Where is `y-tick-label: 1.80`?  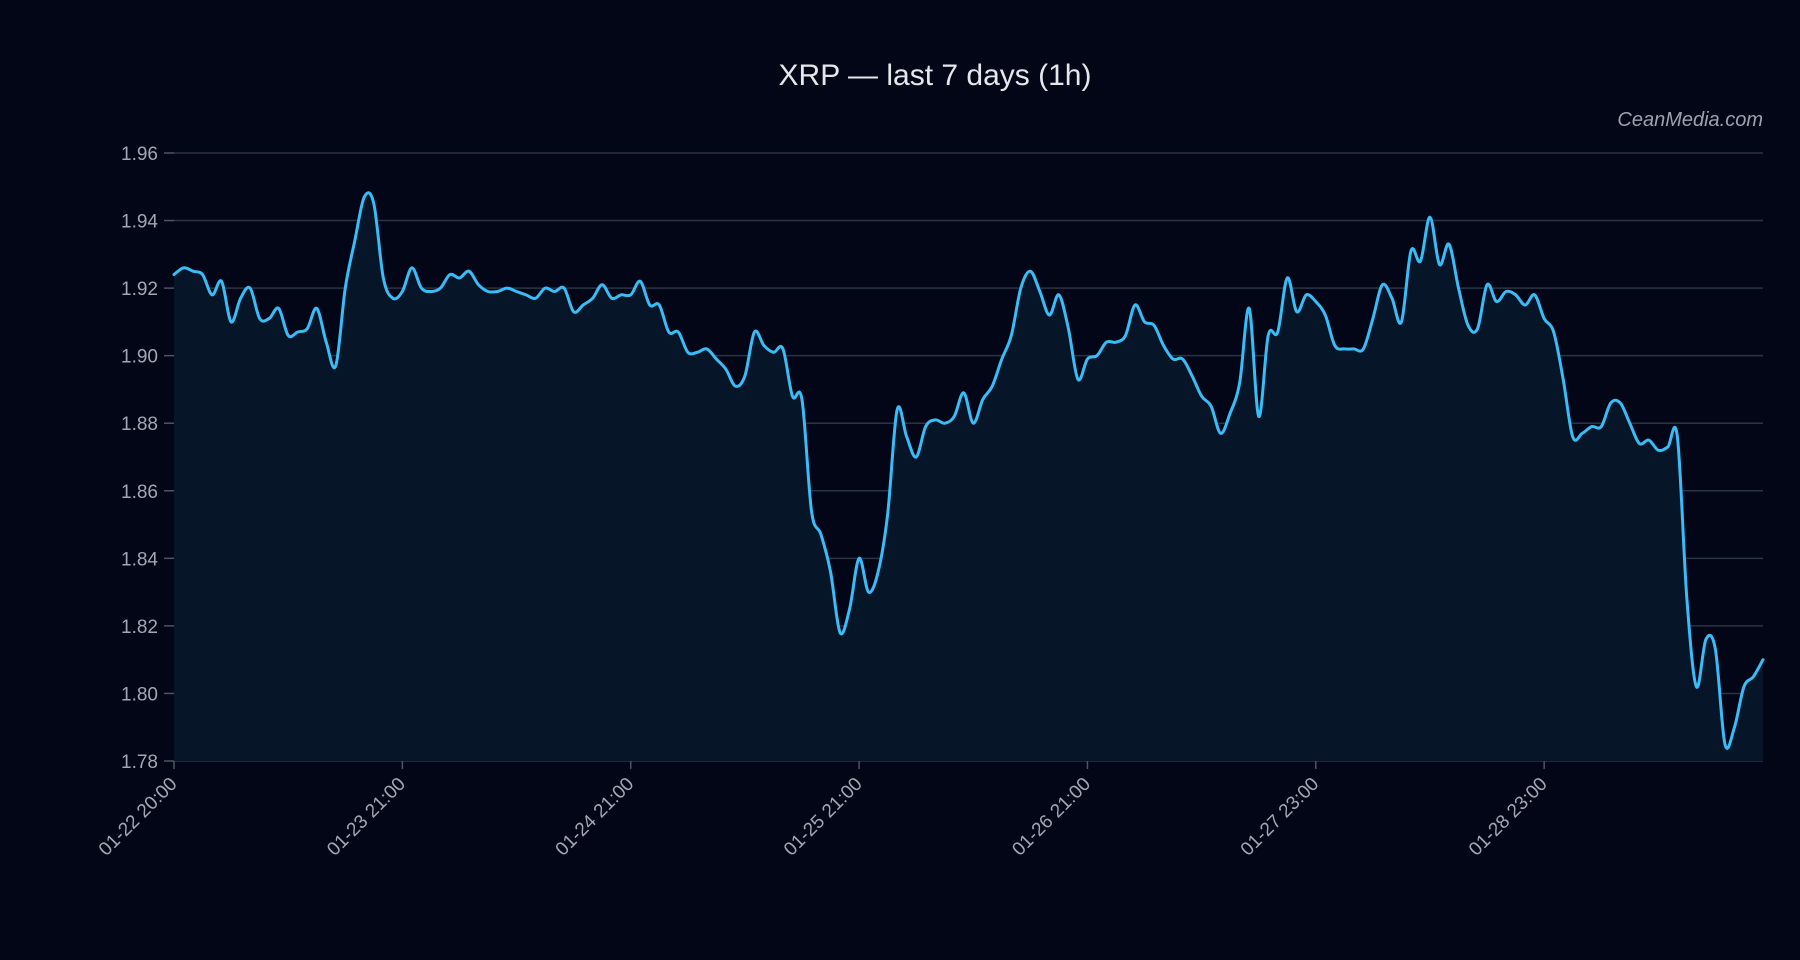 y-tick-label: 1.80 is located at coordinates (139, 694).